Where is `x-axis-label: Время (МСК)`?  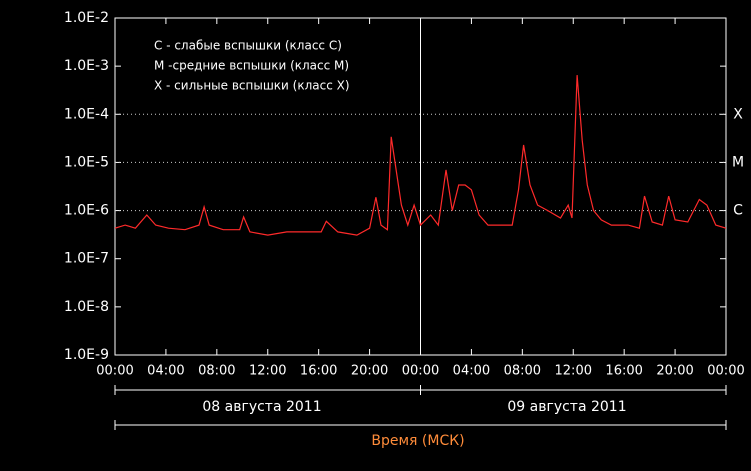 x-axis-label: Время (МСК) is located at coordinates (417, 441).